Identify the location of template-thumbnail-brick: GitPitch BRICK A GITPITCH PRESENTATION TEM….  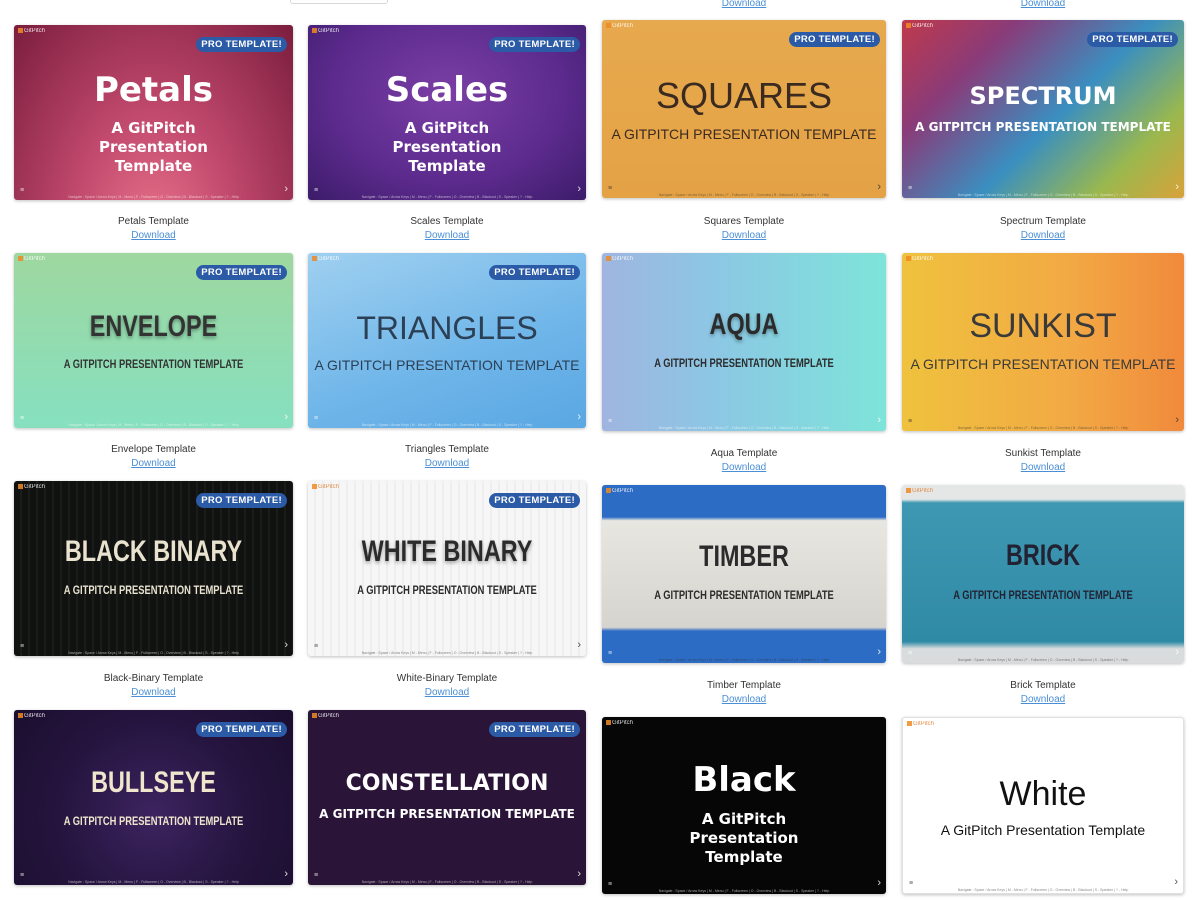
(1043, 574).